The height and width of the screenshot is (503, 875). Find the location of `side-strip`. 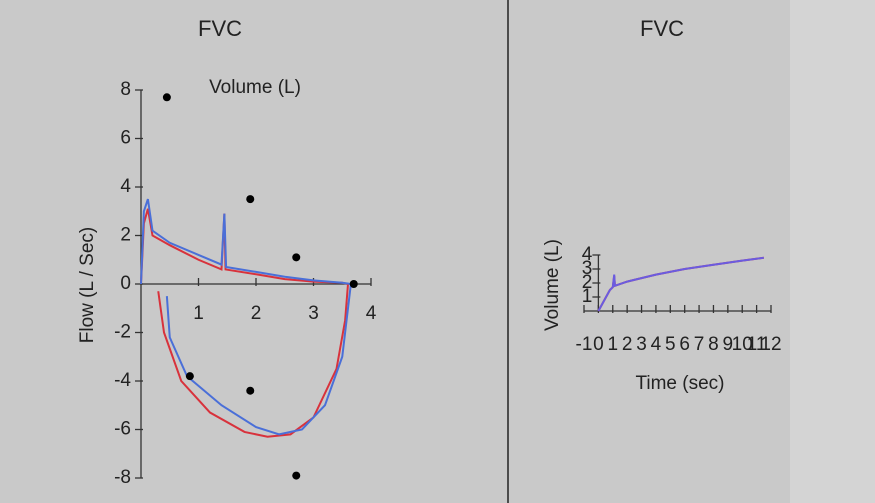

side-strip is located at coordinates (832, 251).